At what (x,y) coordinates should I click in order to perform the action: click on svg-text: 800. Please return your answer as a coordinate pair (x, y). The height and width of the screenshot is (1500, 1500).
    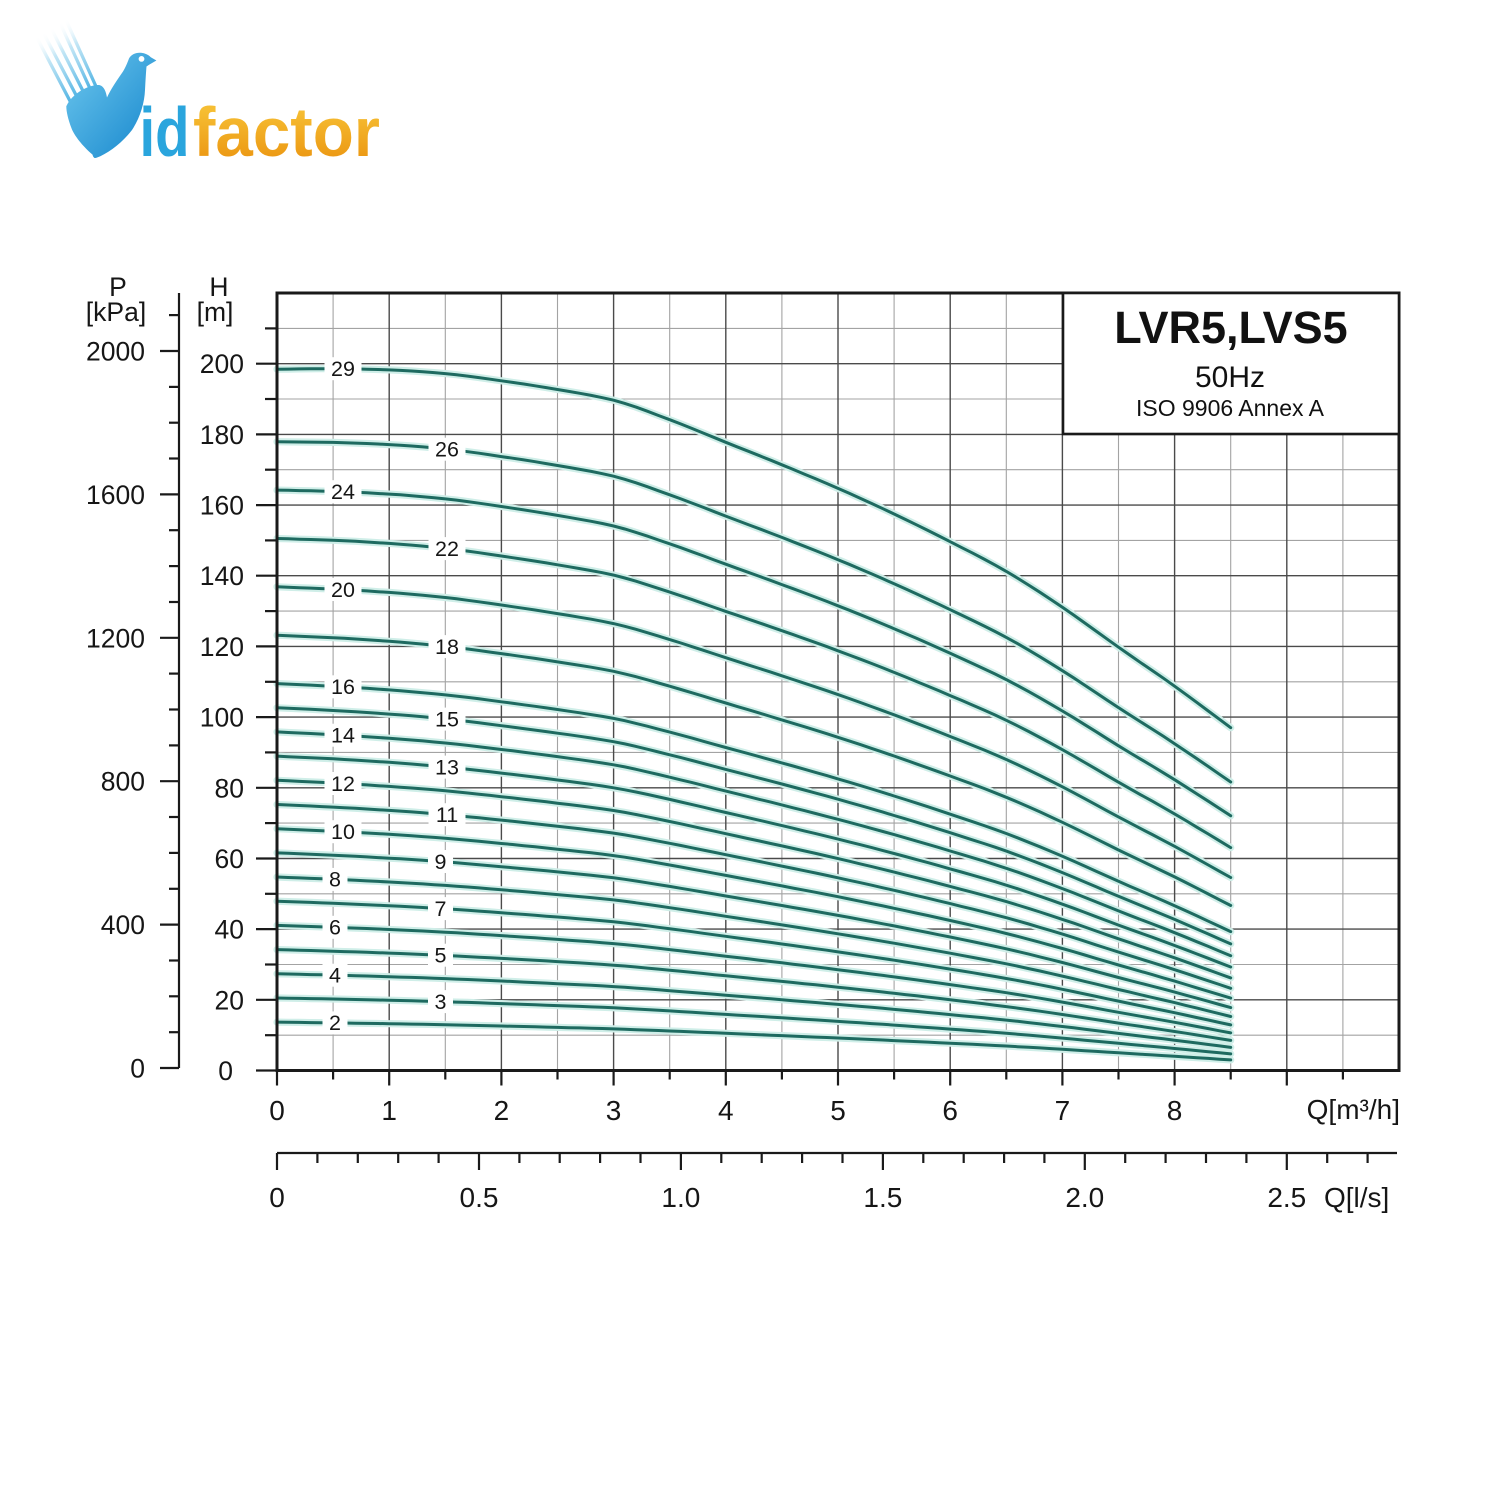
    Looking at the image, I should click on (123, 782).